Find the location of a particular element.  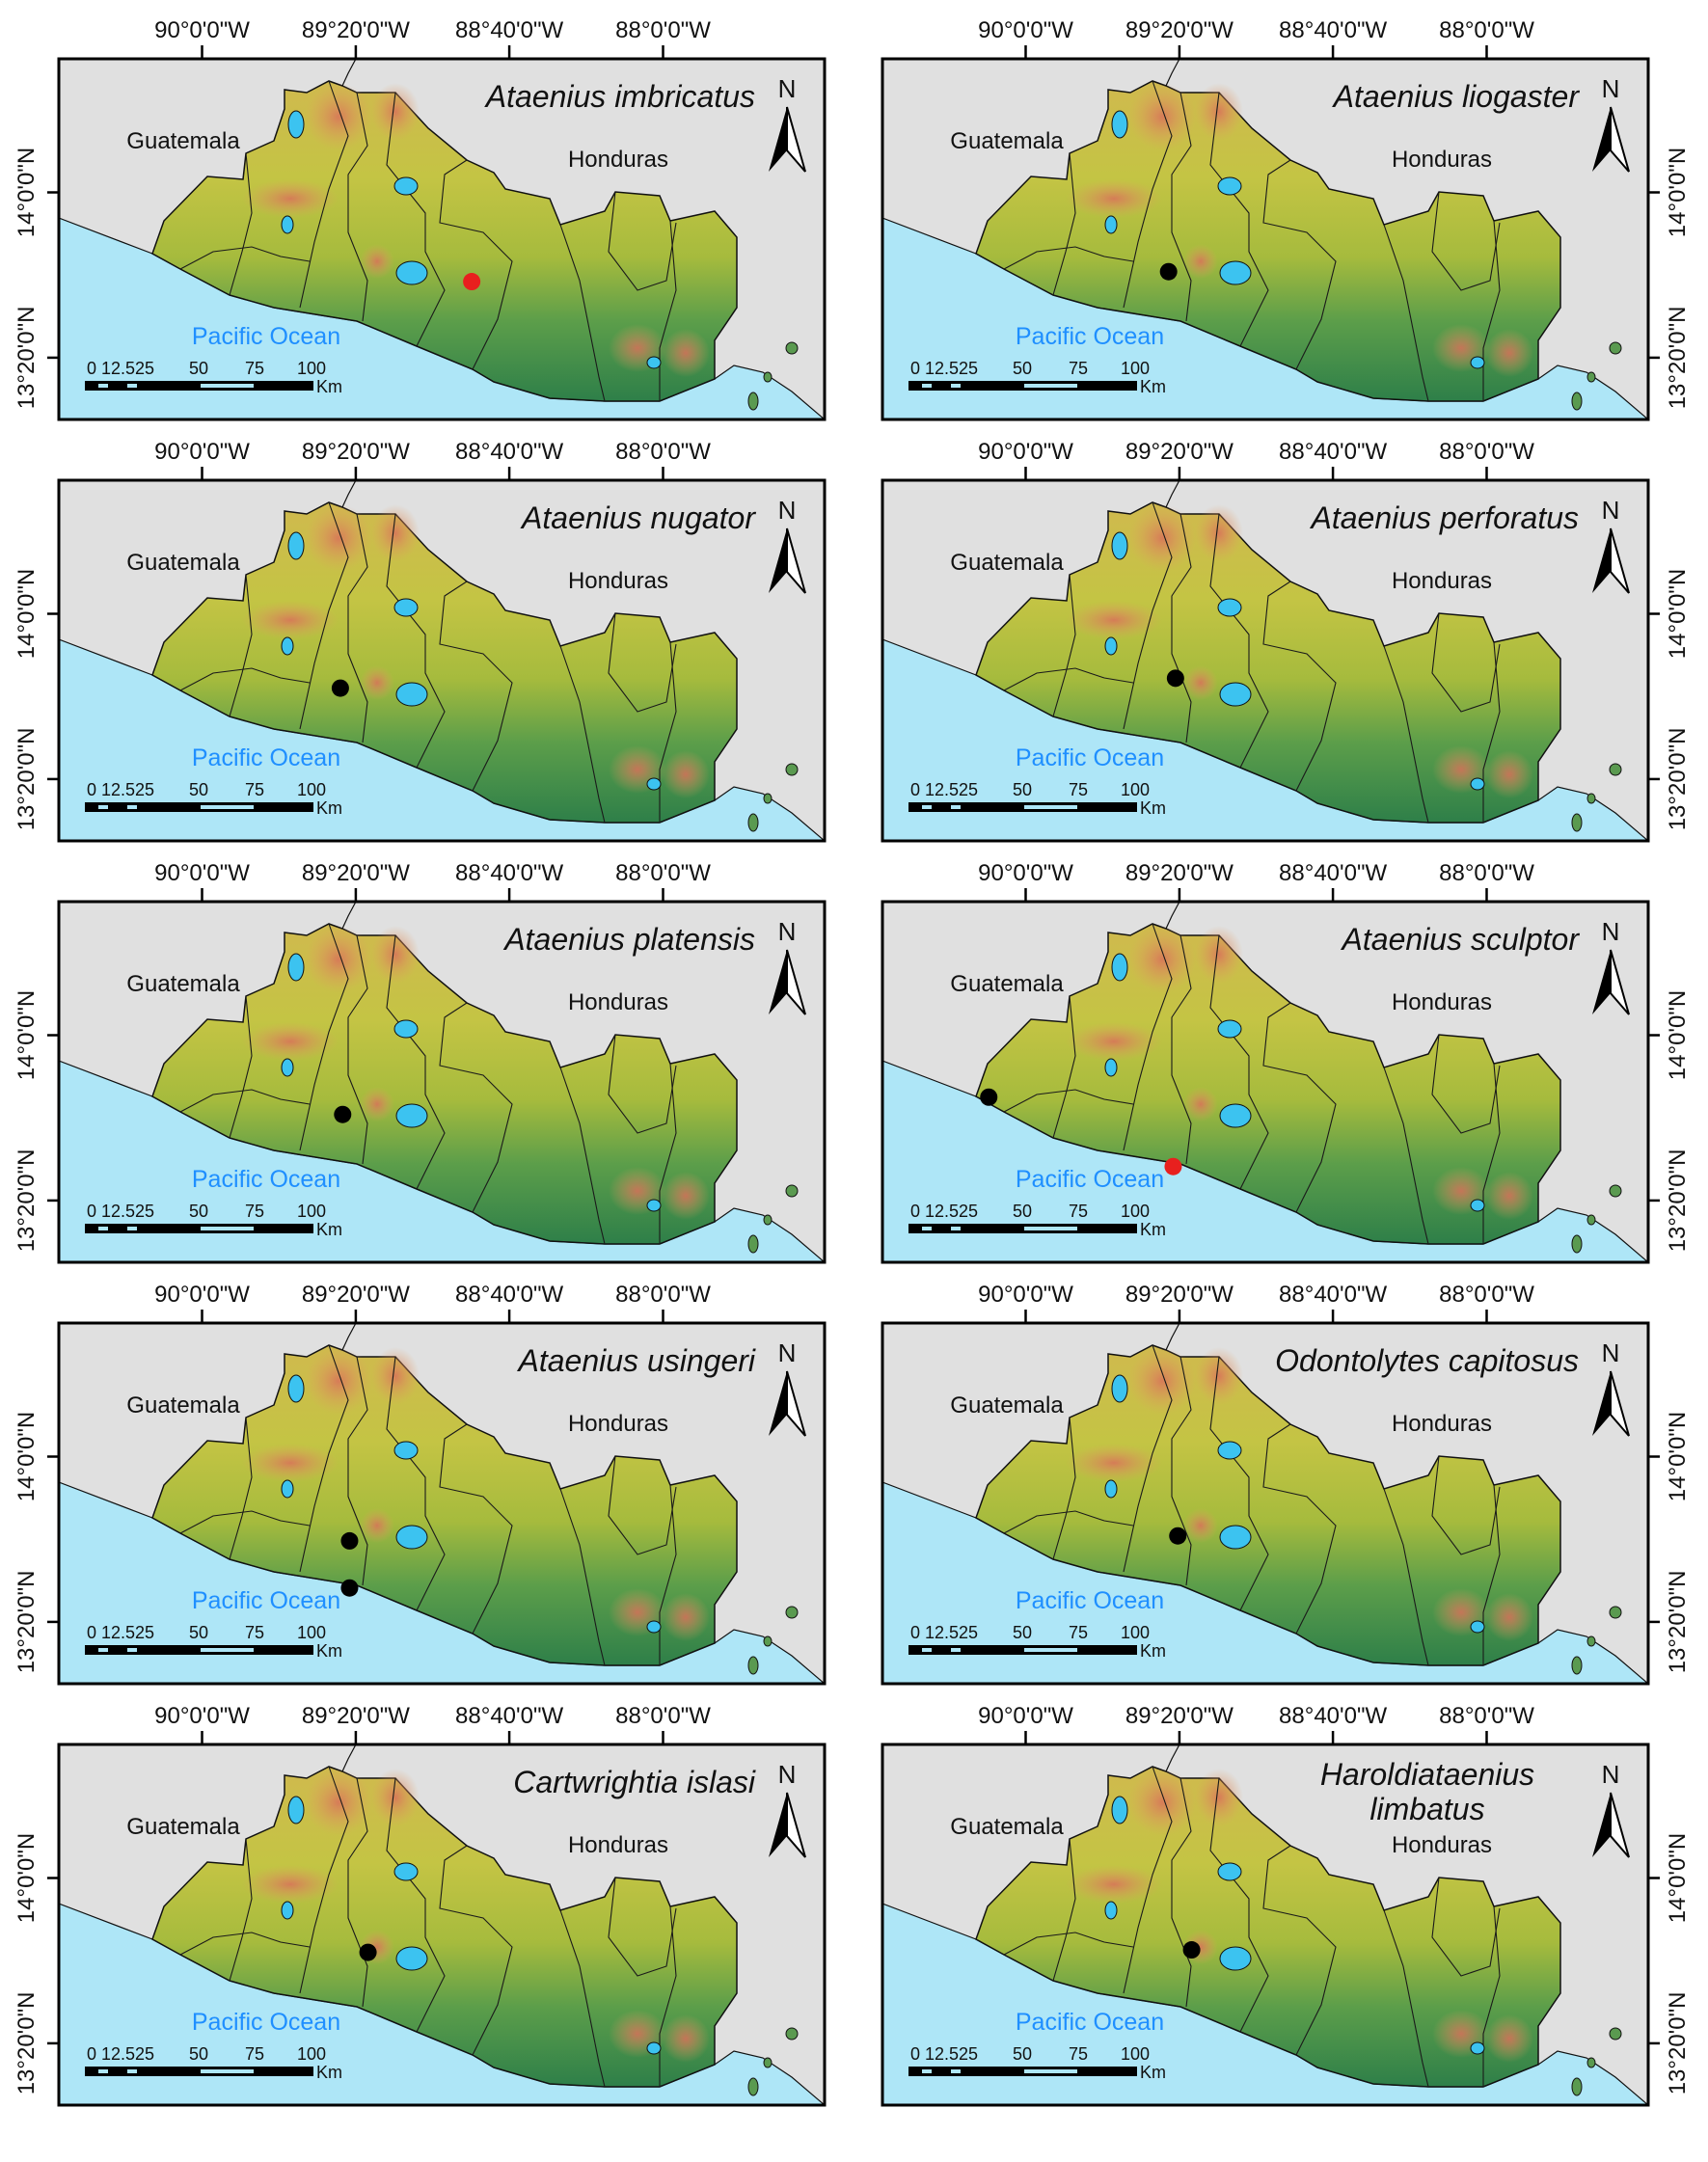

lat-tick-label: 13°20'0"N is located at coordinates (1678, 1201).